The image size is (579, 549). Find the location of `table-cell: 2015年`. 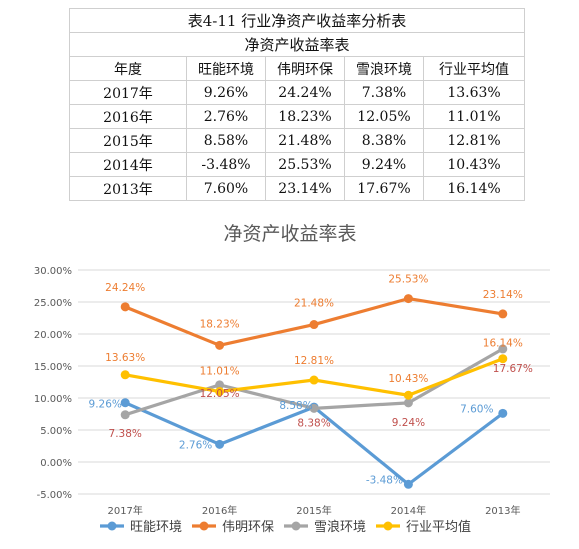

table-cell: 2015年 is located at coordinates (128, 140).